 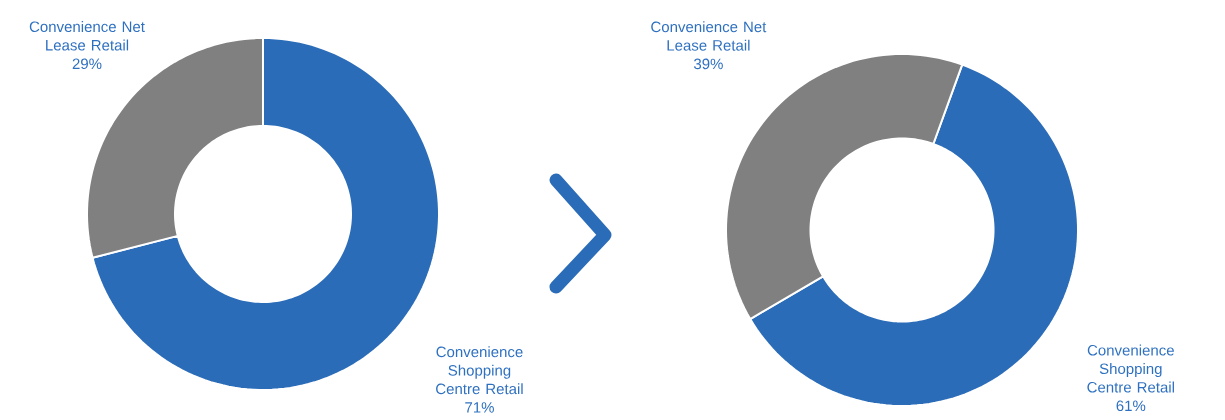 What do you see at coordinates (1131, 406) in the screenshot?
I see `data-label: 61%` at bounding box center [1131, 406].